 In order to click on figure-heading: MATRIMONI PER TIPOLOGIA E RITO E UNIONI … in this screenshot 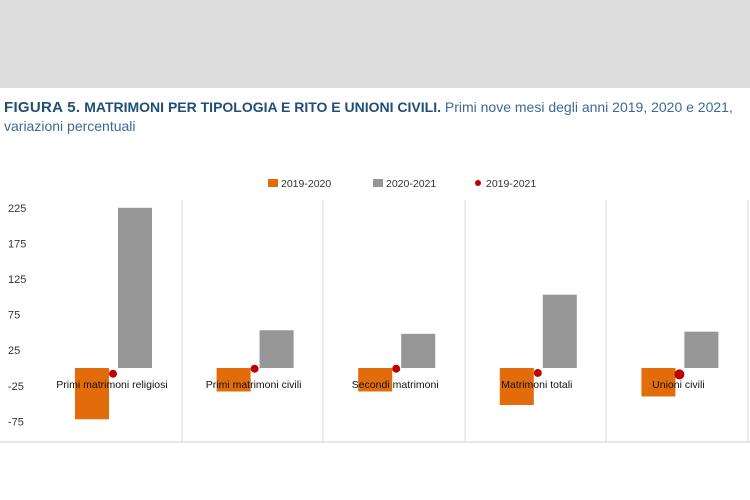, I will do `click(262, 107)`.